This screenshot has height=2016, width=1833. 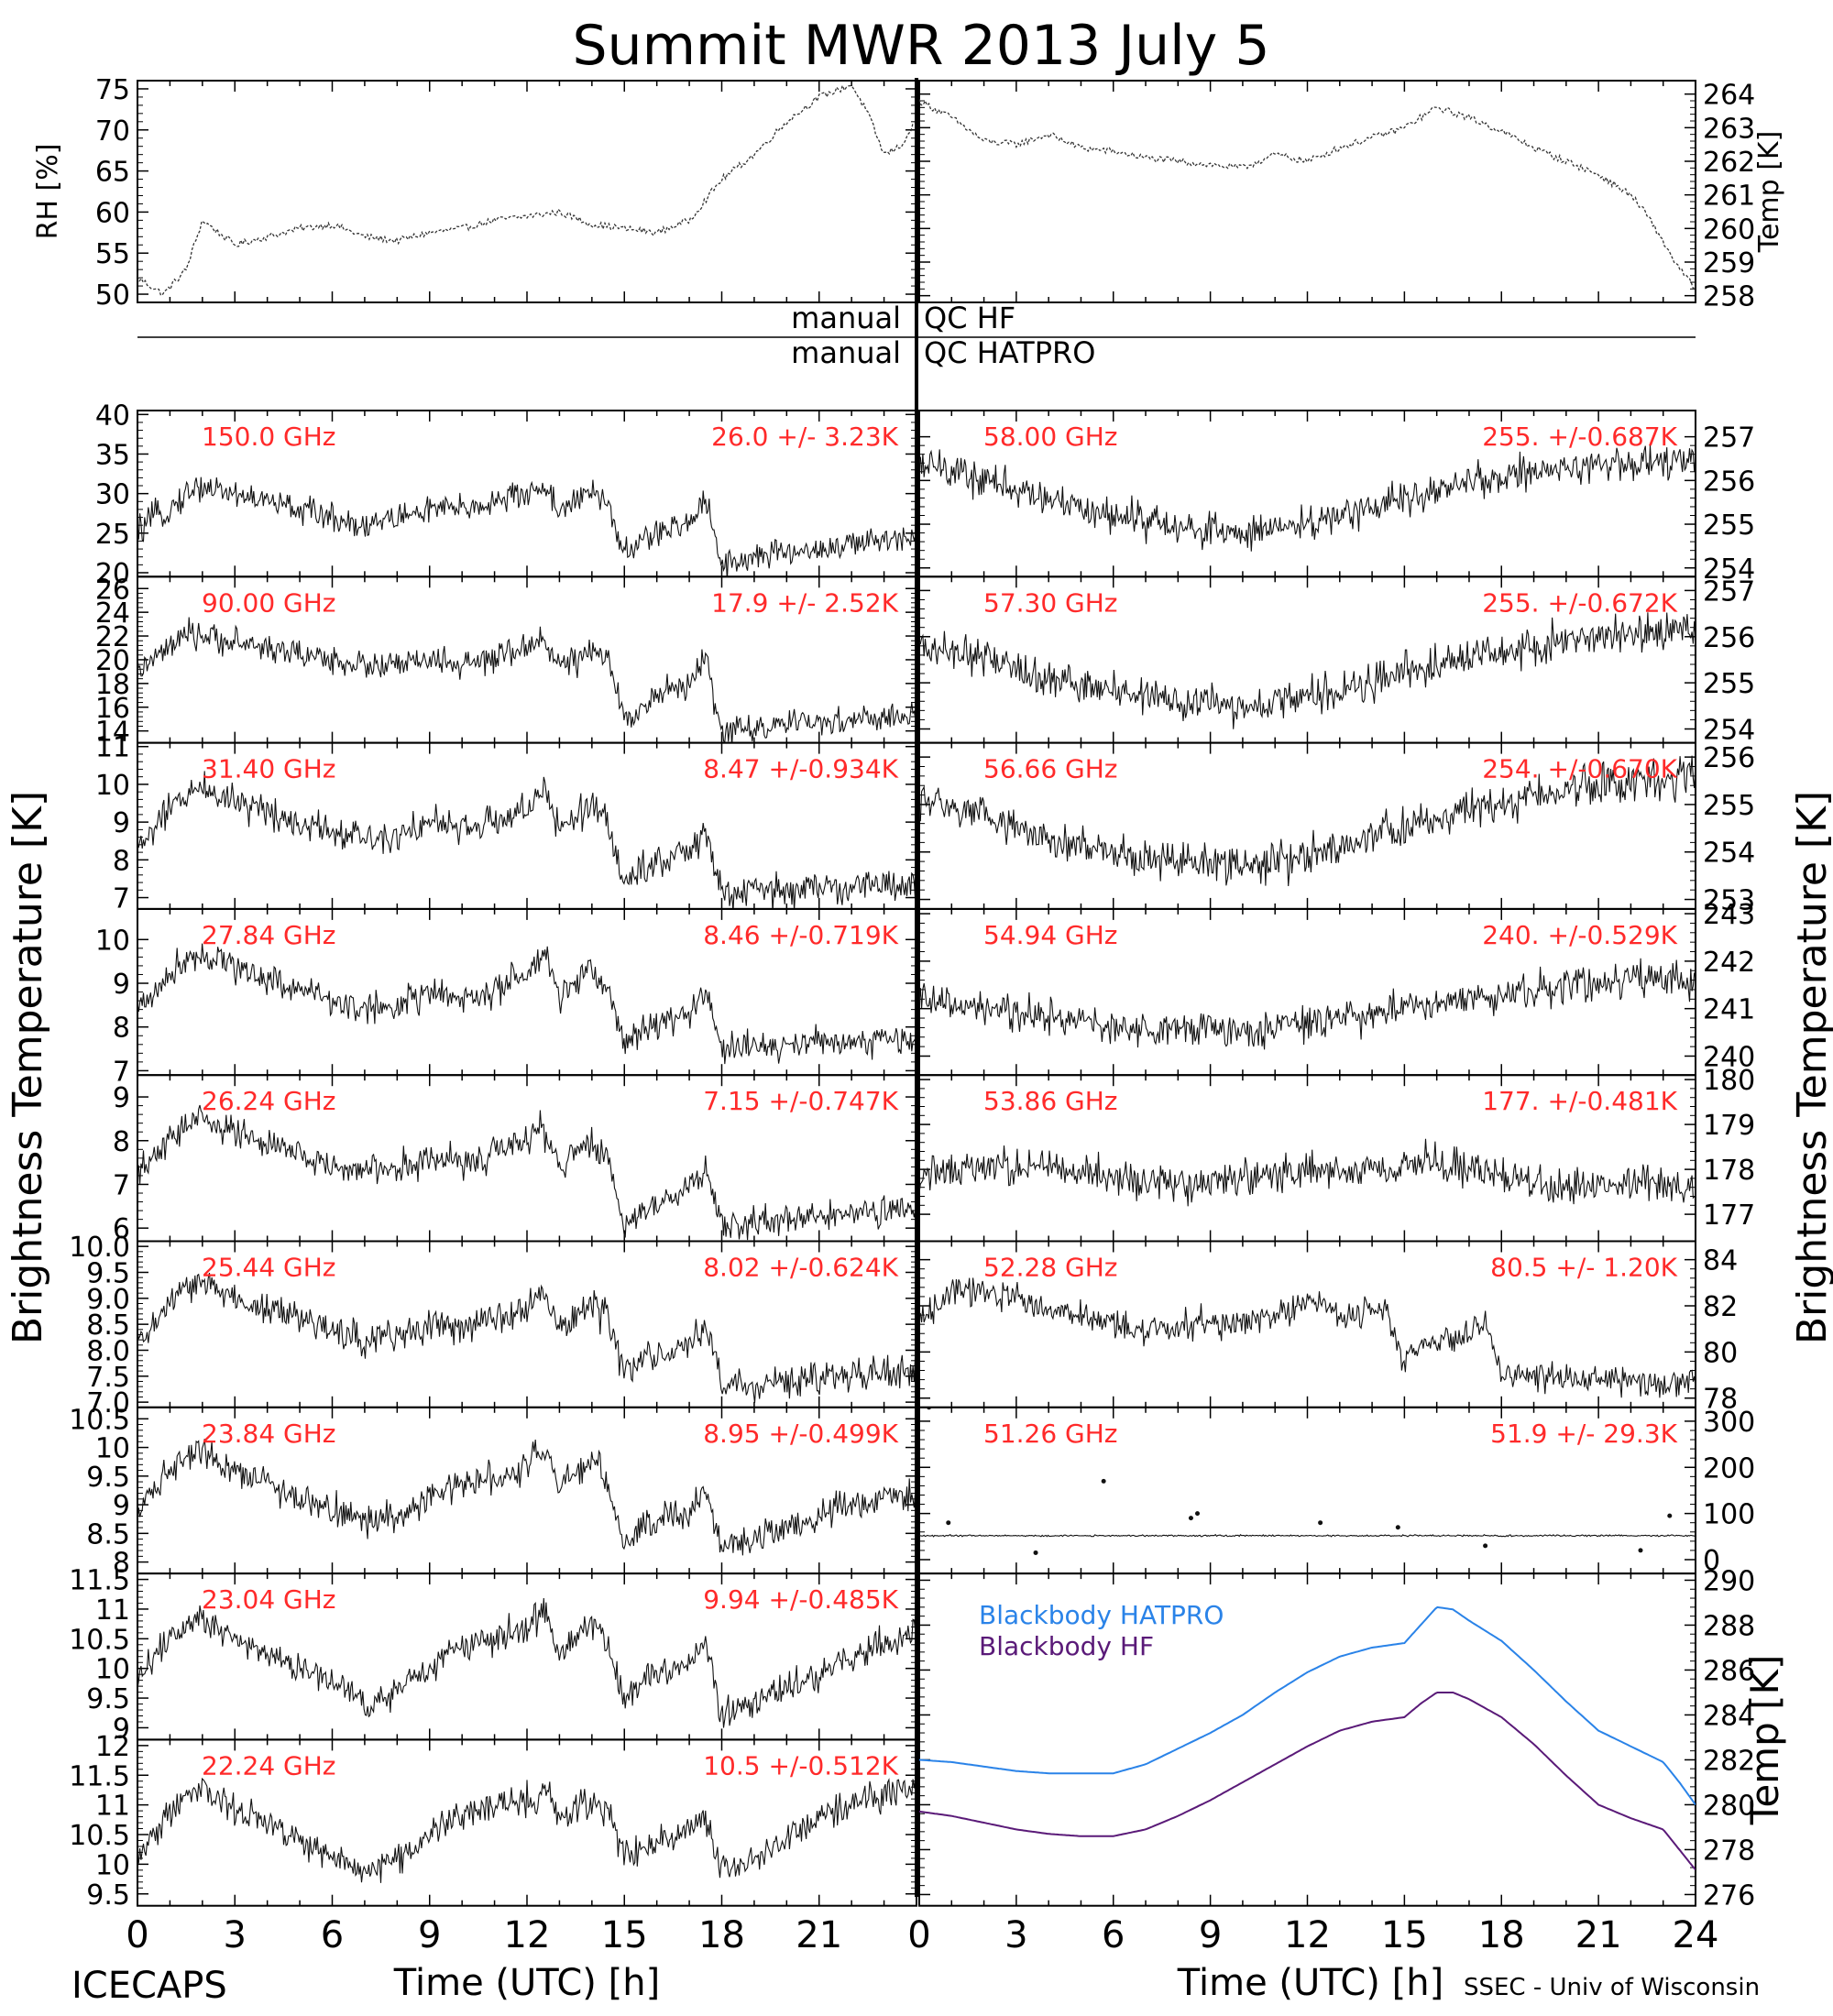 I want to click on y-tick-label: 82, so click(x=1720, y=1307).